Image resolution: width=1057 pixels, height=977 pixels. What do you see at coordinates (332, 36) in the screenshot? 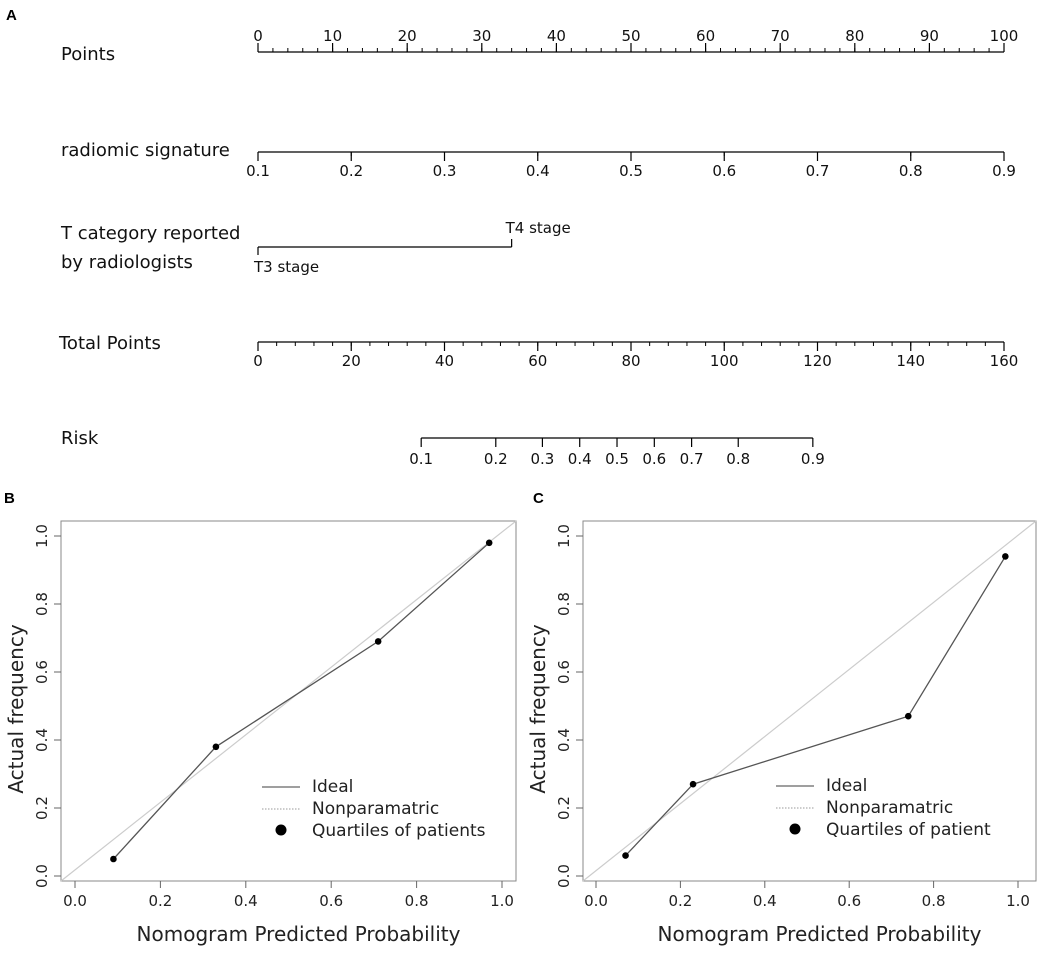
I see `nomogram-tick-label: 10` at bounding box center [332, 36].